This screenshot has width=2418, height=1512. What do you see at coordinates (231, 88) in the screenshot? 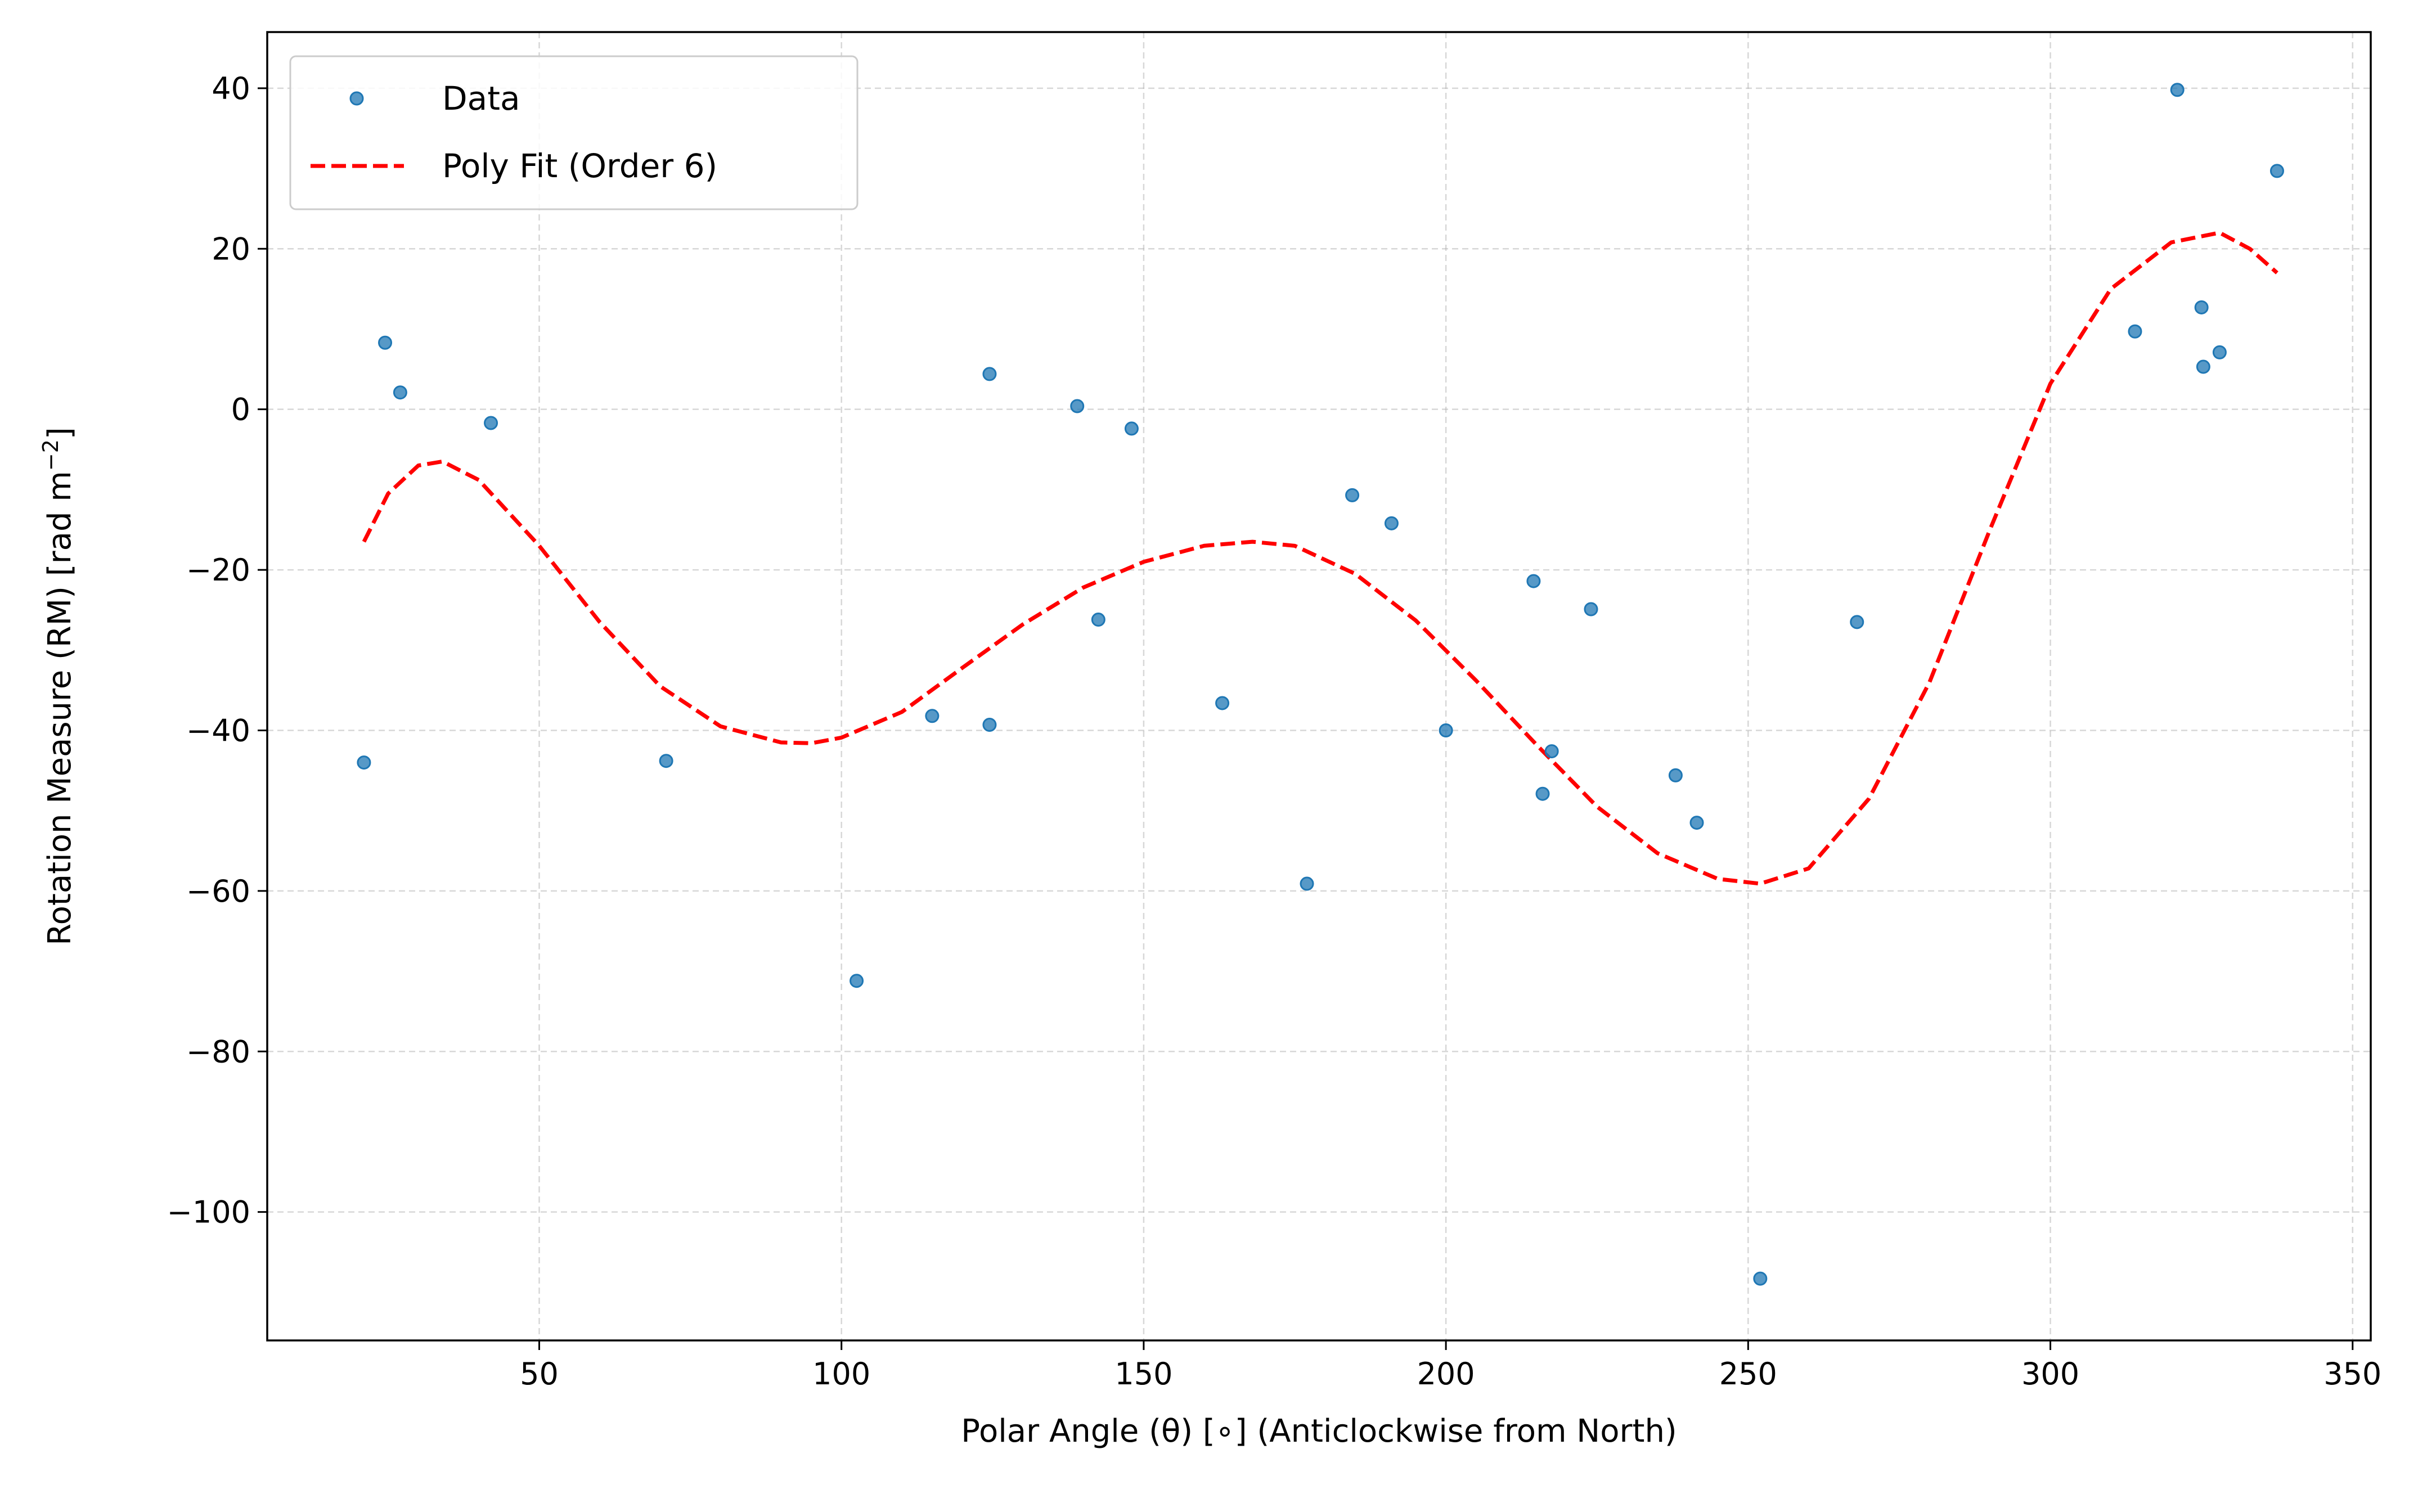
I see `y-tick-label: 40` at bounding box center [231, 88].